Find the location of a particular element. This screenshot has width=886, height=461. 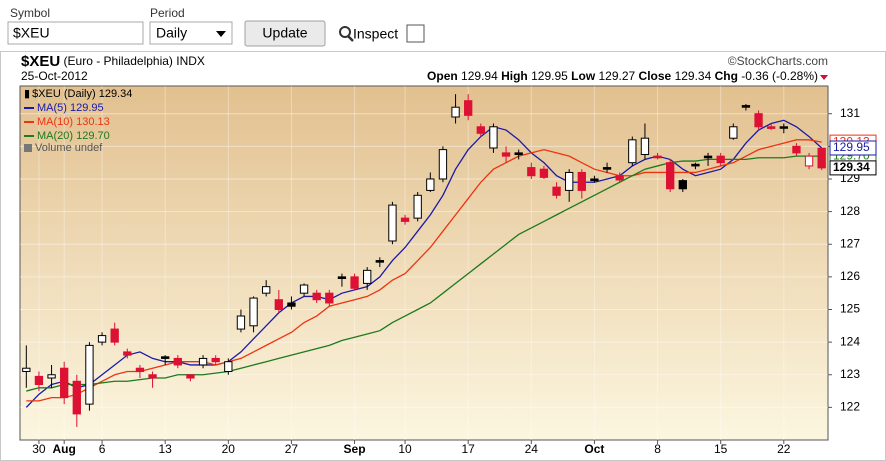

quote-value: 129.27 is located at coordinates (617, 76).